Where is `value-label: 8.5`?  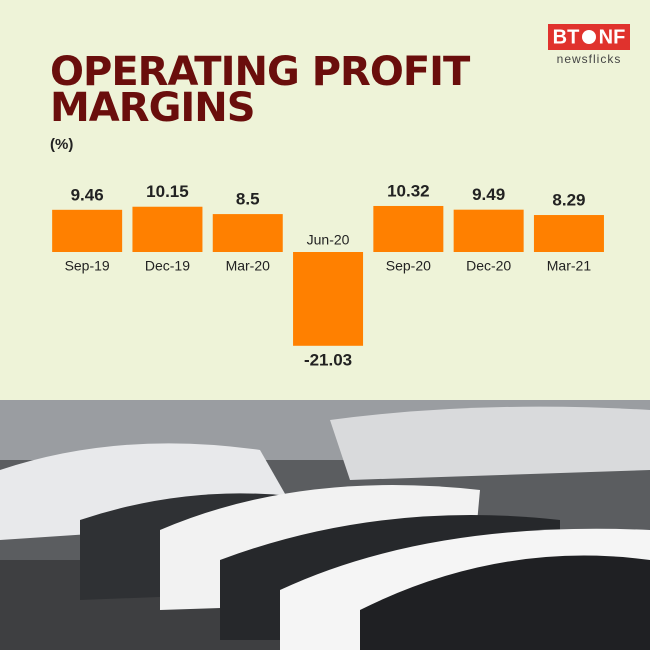 value-label: 8.5 is located at coordinates (248, 199).